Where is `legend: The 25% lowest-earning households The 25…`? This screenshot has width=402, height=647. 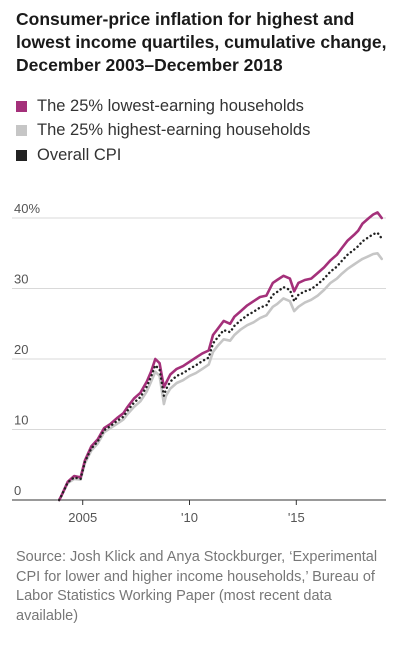 legend: The 25% lowest-earning households The 25… is located at coordinates (163, 131).